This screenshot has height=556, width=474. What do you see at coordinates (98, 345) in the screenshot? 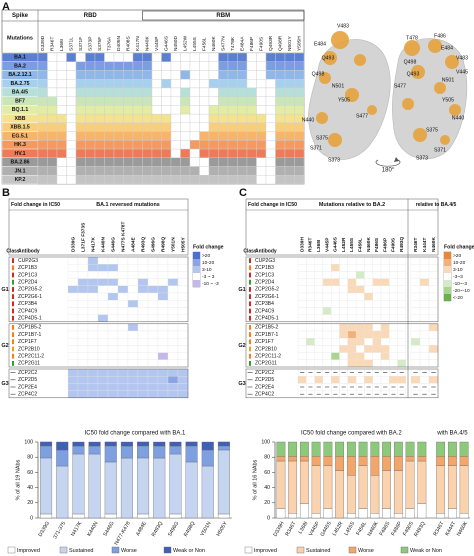
I see `group-frame` at bounding box center [98, 345].